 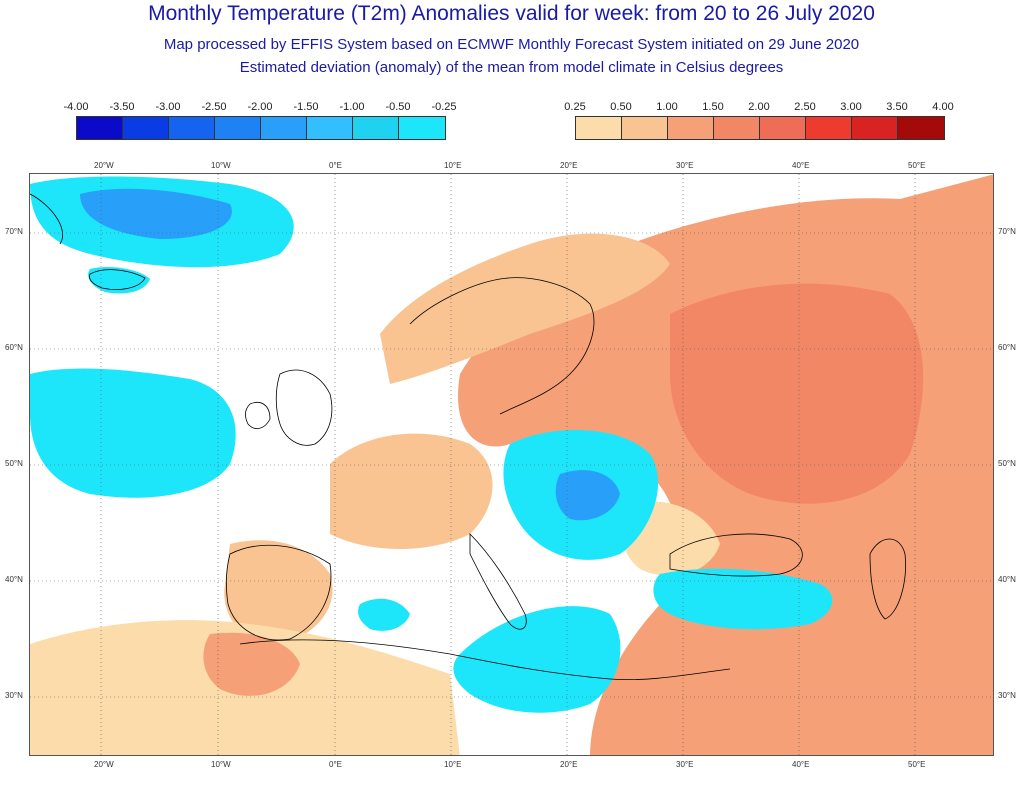 I want to click on legend-negative-label: -3.00, so click(x=168, y=107).